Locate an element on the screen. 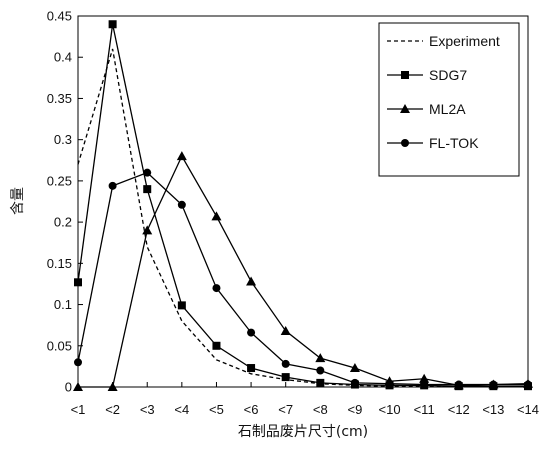 This screenshot has height=450, width=559. legend-item-sdg7: SDG7 is located at coordinates (427, 75).